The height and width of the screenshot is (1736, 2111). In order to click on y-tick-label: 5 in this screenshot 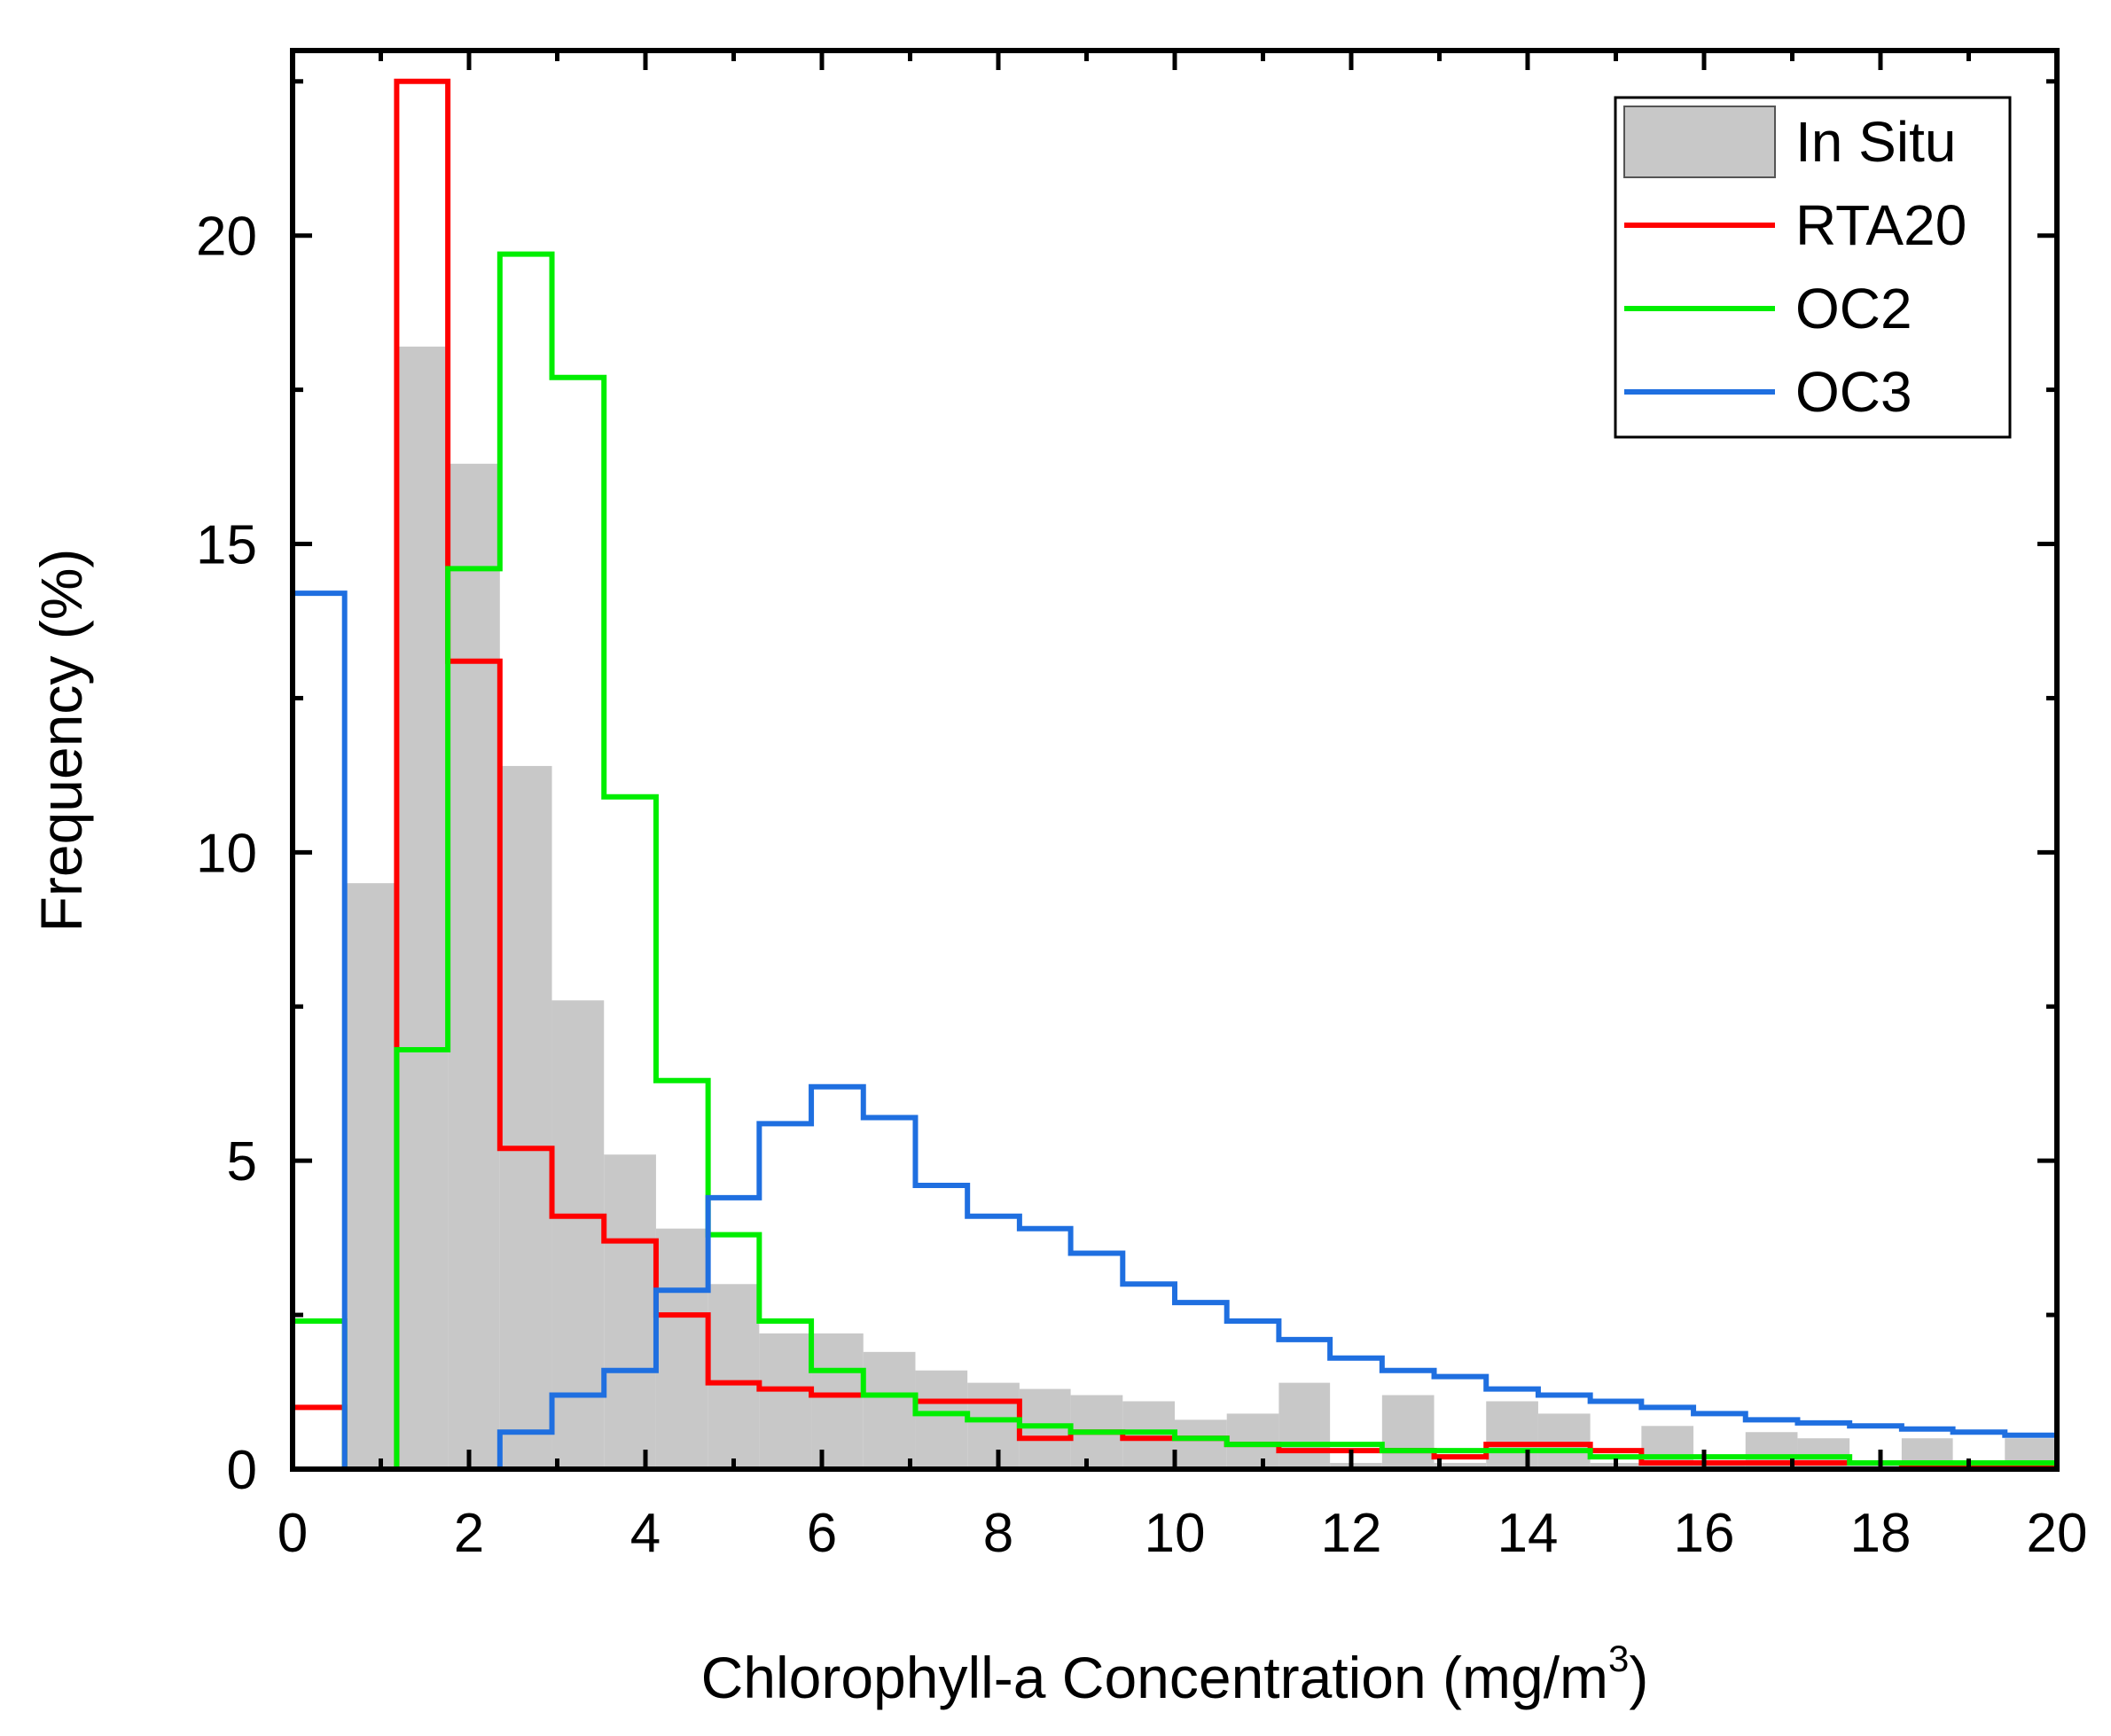, I will do `click(242, 1162)`.